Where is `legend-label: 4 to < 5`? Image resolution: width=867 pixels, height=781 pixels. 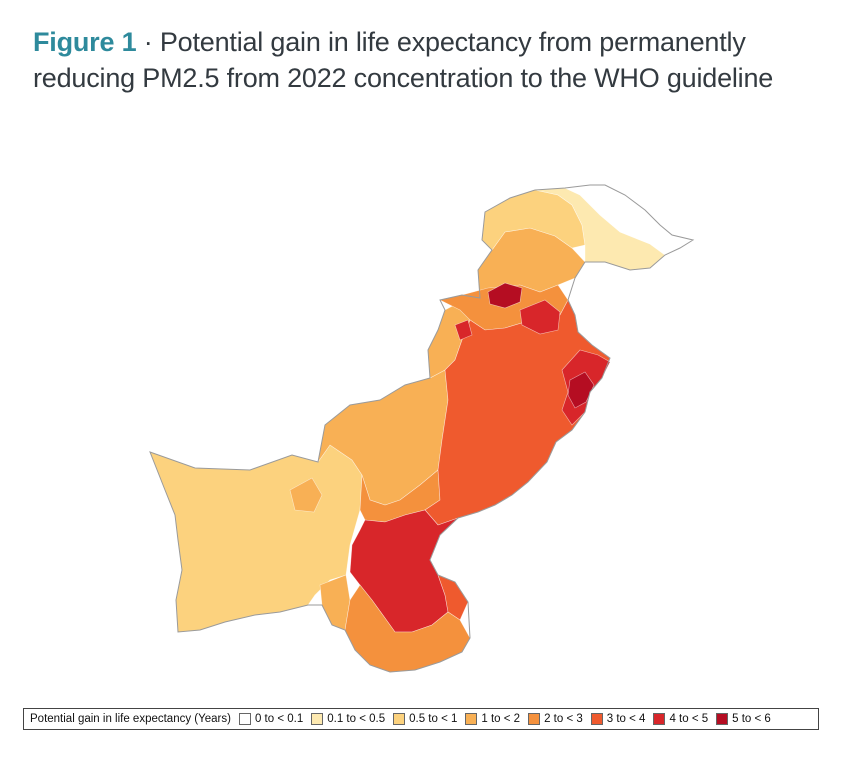 legend-label: 4 to < 5 is located at coordinates (689, 719).